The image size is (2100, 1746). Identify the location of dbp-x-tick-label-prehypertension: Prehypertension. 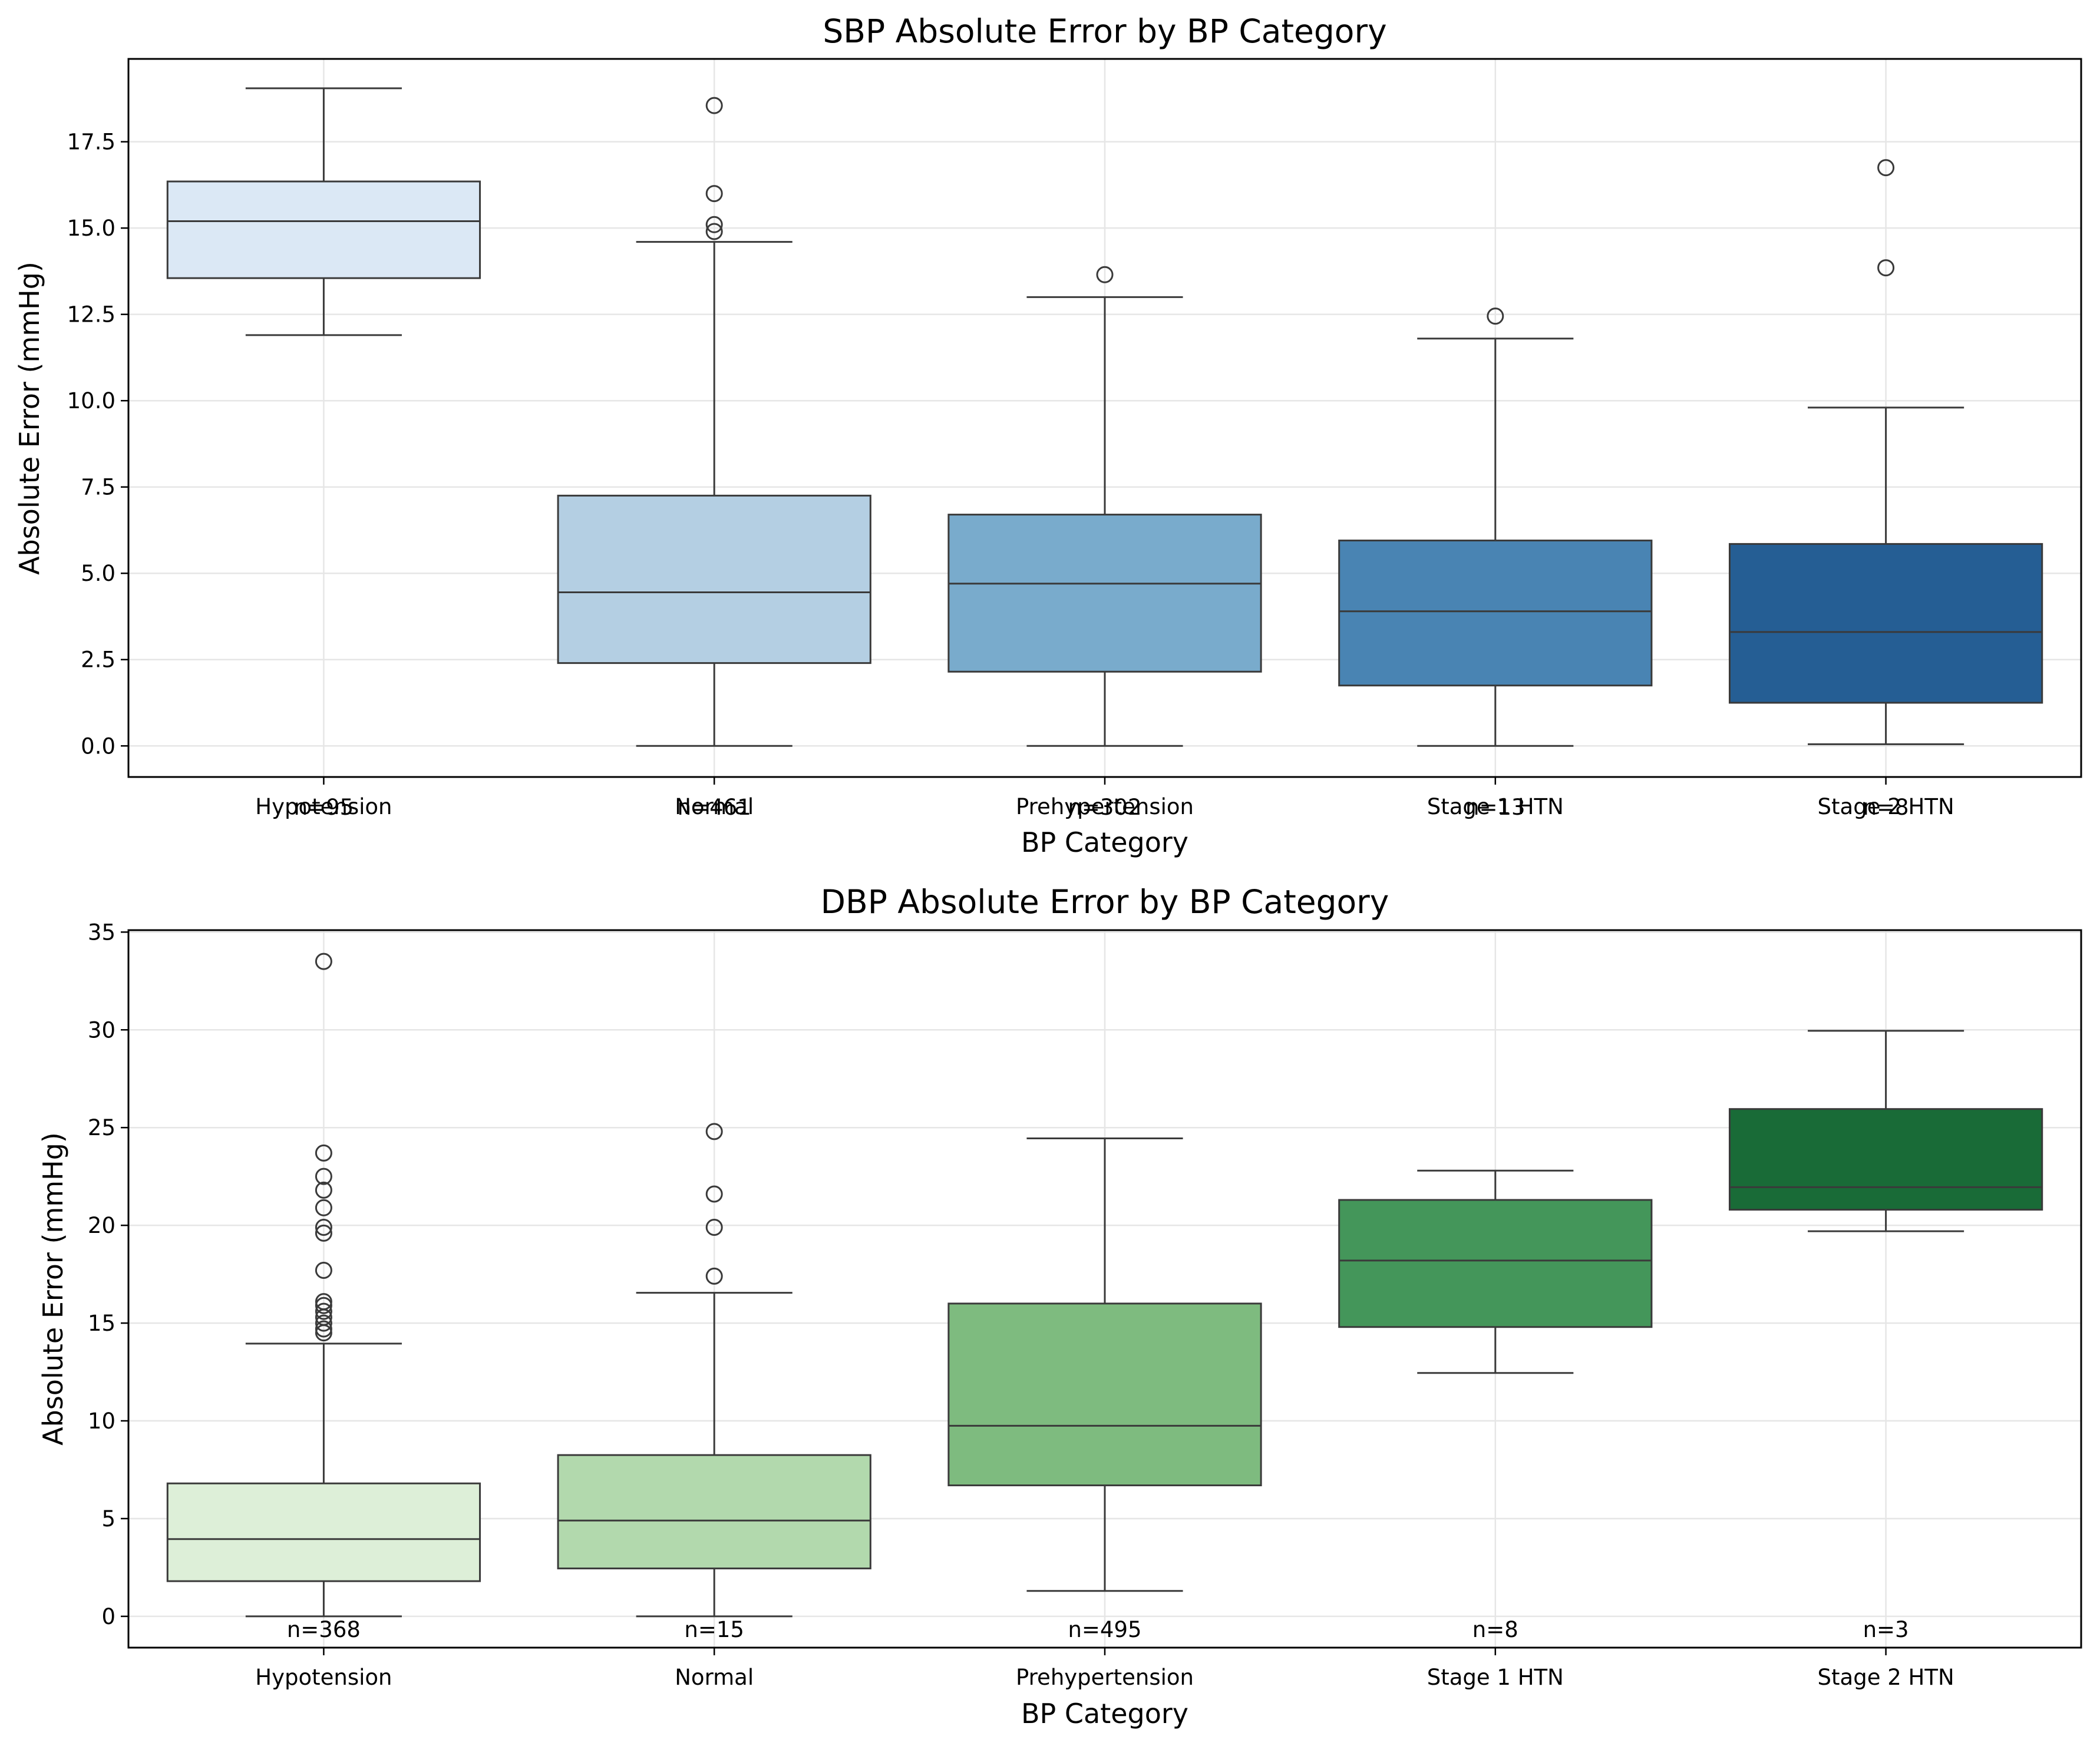
(1105, 1677).